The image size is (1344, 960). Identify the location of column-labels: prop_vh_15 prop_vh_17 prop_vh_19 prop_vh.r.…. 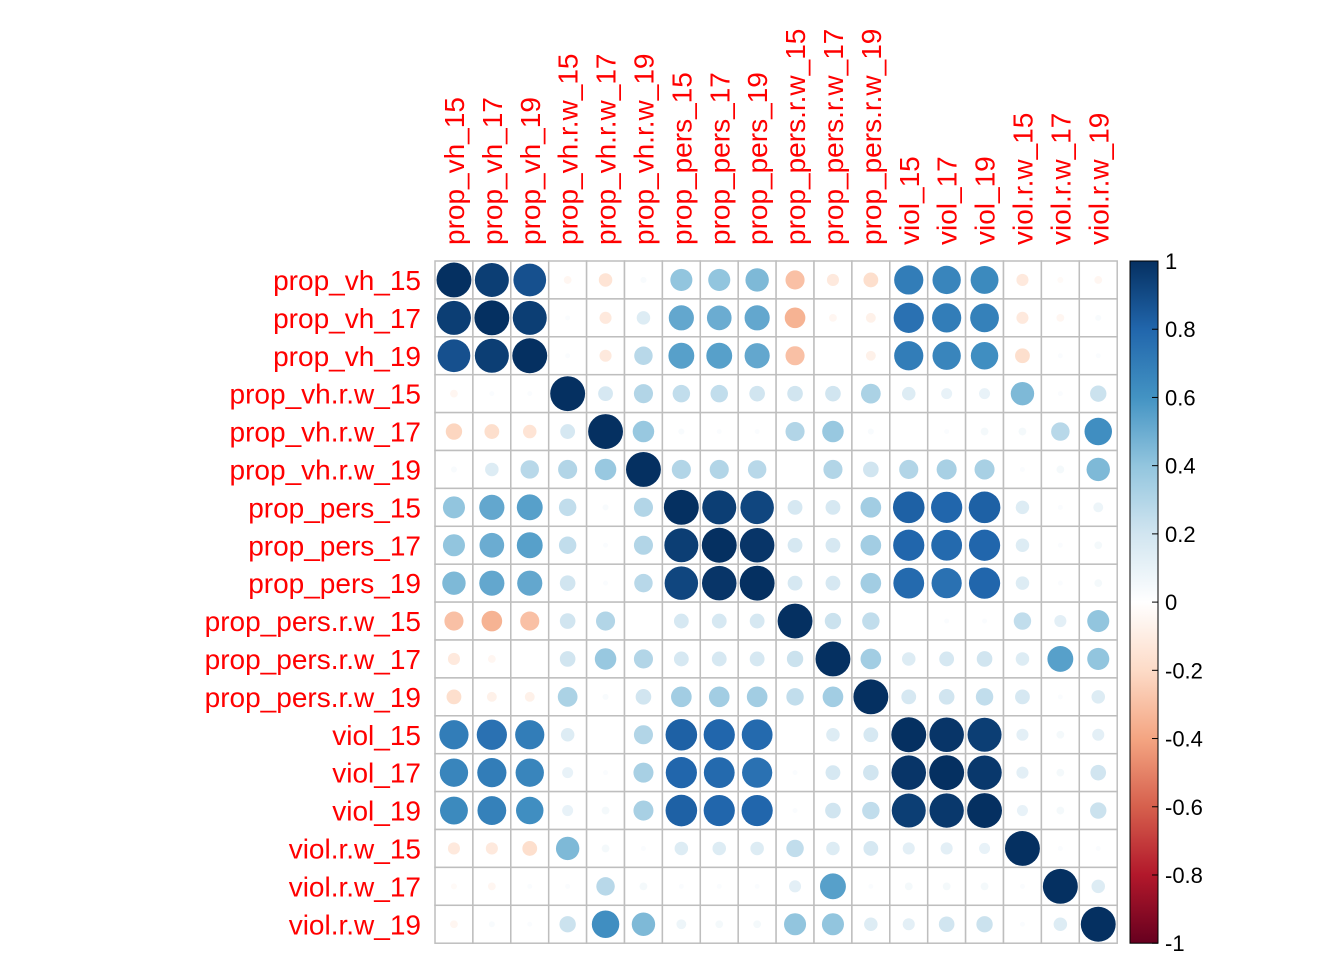
(776, 137).